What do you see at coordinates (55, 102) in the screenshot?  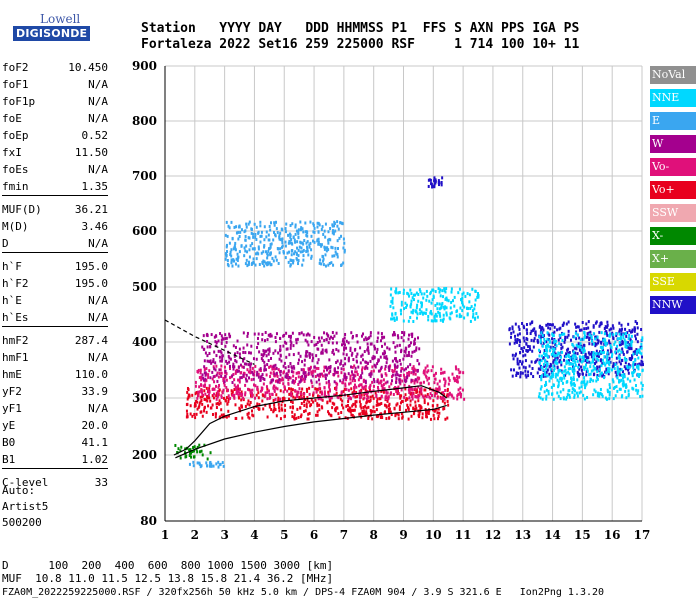 I see `param-row-fof1p: foF1p N/A` at bounding box center [55, 102].